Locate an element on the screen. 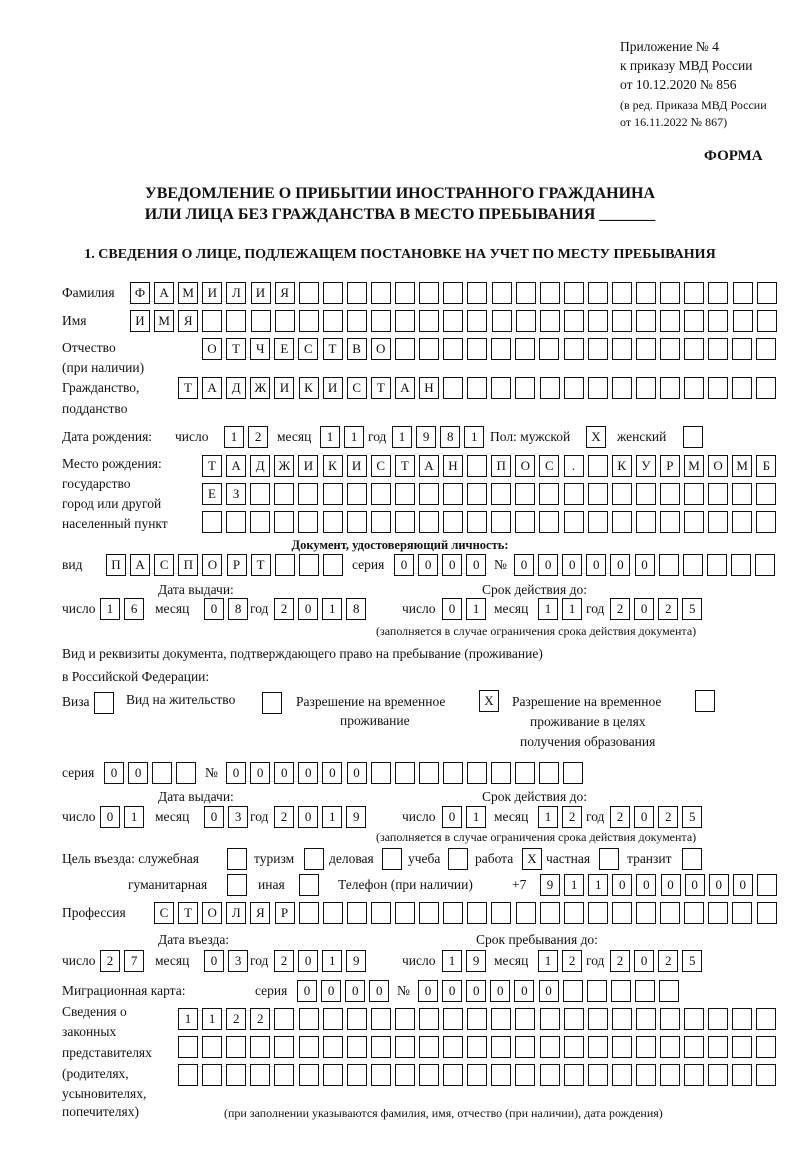 The image size is (800, 1163). char-box: Е is located at coordinates (284, 349).